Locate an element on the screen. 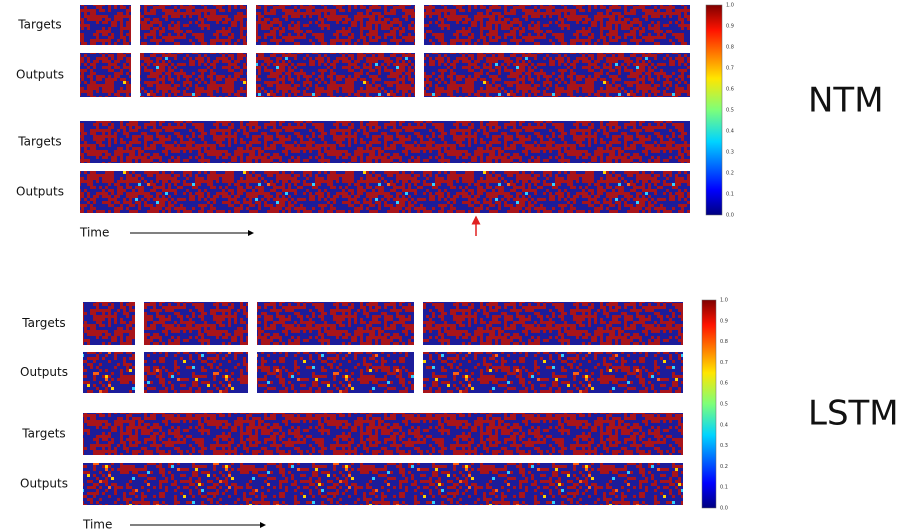  model-title: NTM is located at coordinates (846, 101).